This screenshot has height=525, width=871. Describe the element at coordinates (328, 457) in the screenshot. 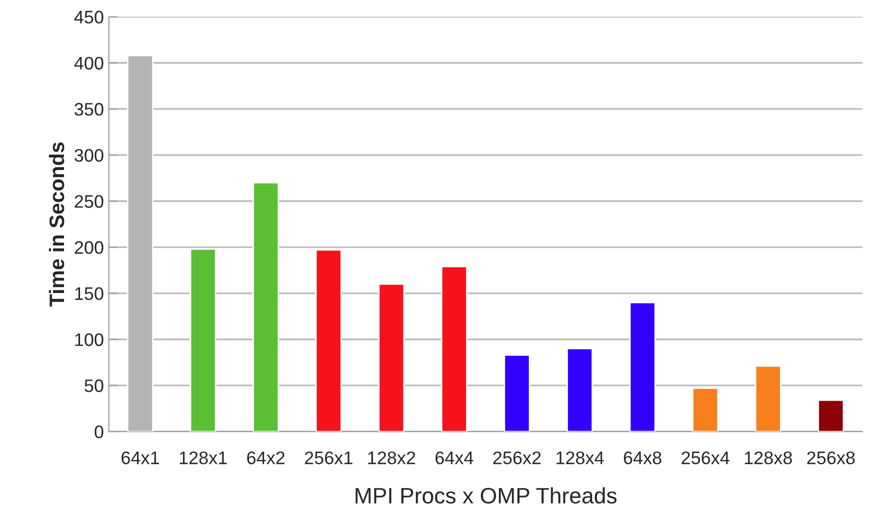

I see `x-tick-label: 256x1` at that location.